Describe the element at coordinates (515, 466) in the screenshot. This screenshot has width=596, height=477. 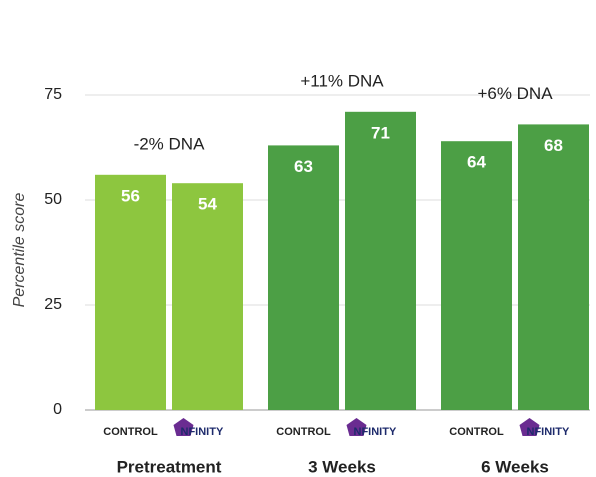
I see `group-label: 6 Weeks` at that location.